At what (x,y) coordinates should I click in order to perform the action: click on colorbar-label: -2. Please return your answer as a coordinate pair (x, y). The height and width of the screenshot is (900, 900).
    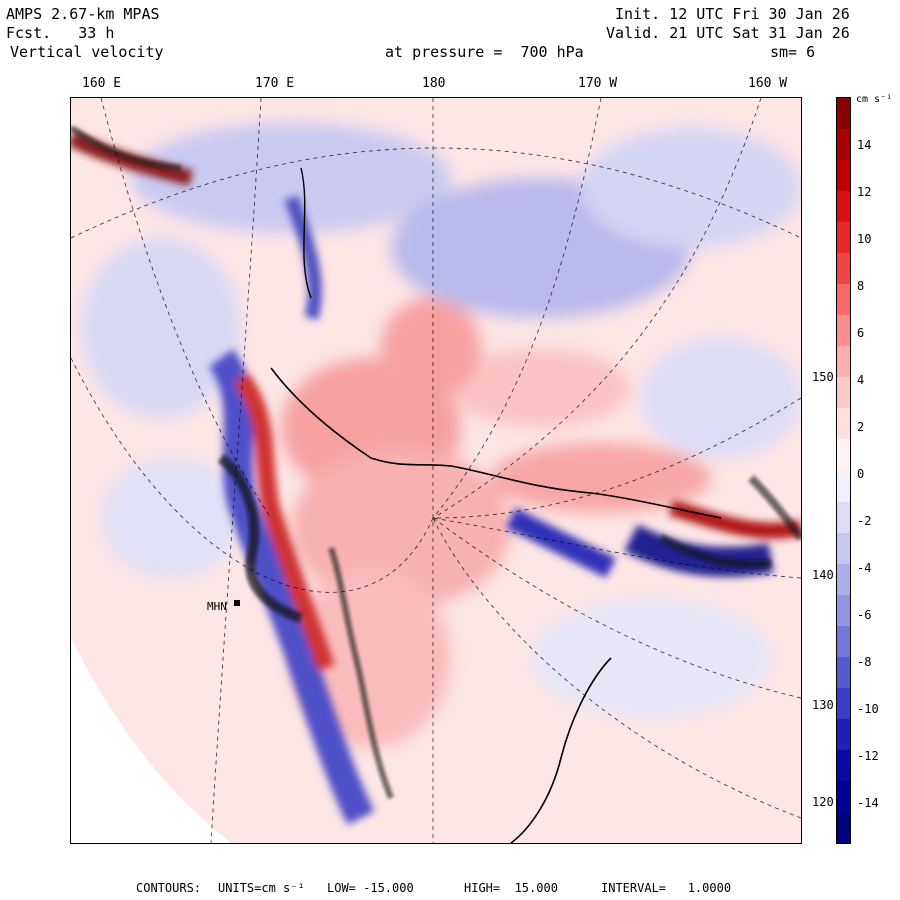
    Looking at the image, I should click on (864, 521).